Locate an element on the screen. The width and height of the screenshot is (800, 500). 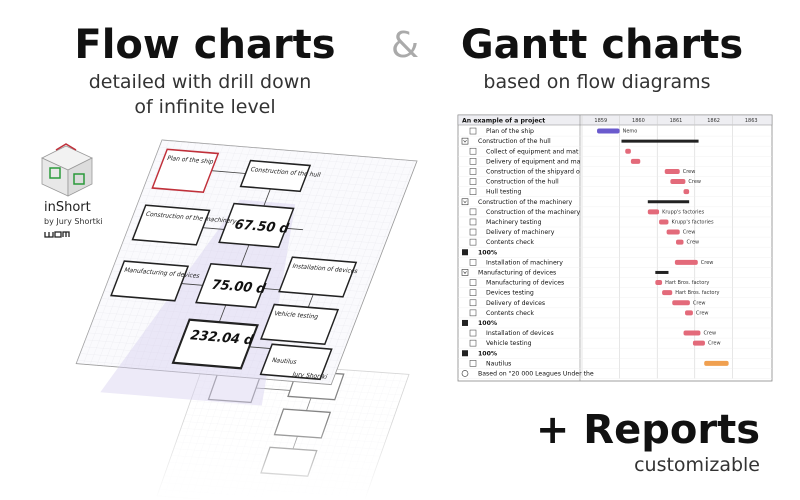
left-title: Flow charts is located at coordinates (204, 45).